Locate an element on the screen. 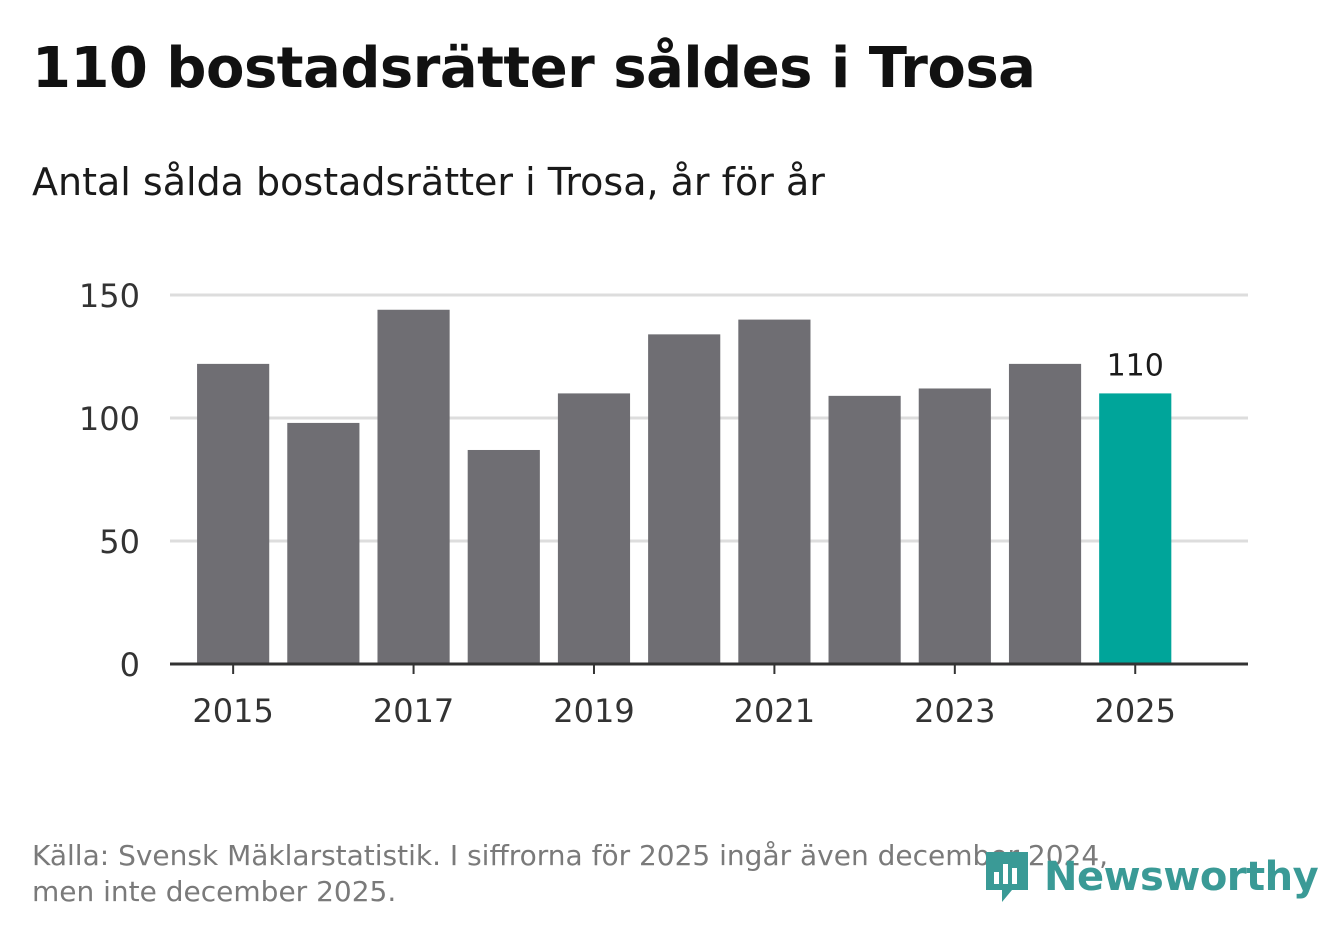 The width and height of the screenshot is (1322, 939). brand-logo: Newsworthy is located at coordinates (1150, 877).